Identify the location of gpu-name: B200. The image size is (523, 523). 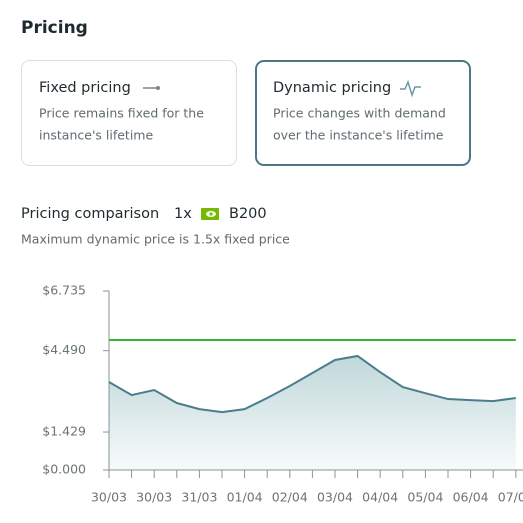
(248, 214).